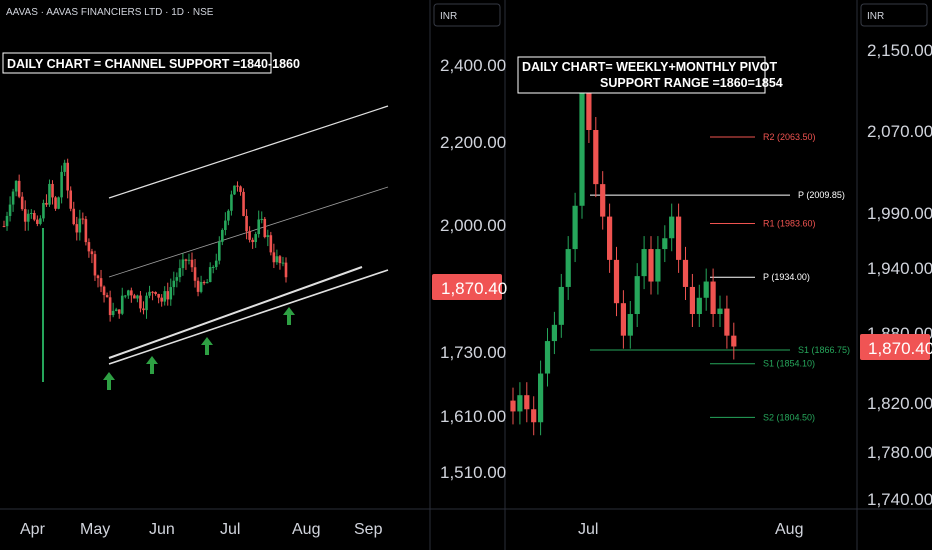 This screenshot has width=932, height=550. I want to click on pivot-label: R2 (2063.50), so click(789, 137).